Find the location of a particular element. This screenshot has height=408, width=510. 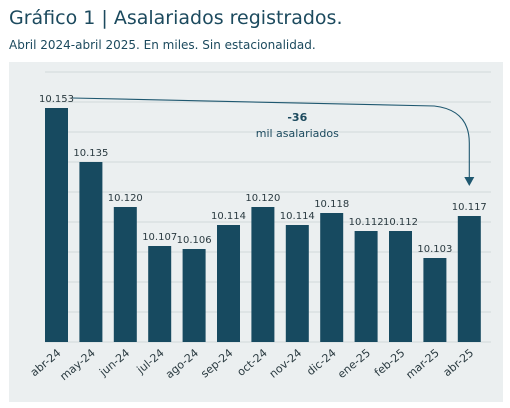

x-tick-label: ago-24 is located at coordinates (182, 363).